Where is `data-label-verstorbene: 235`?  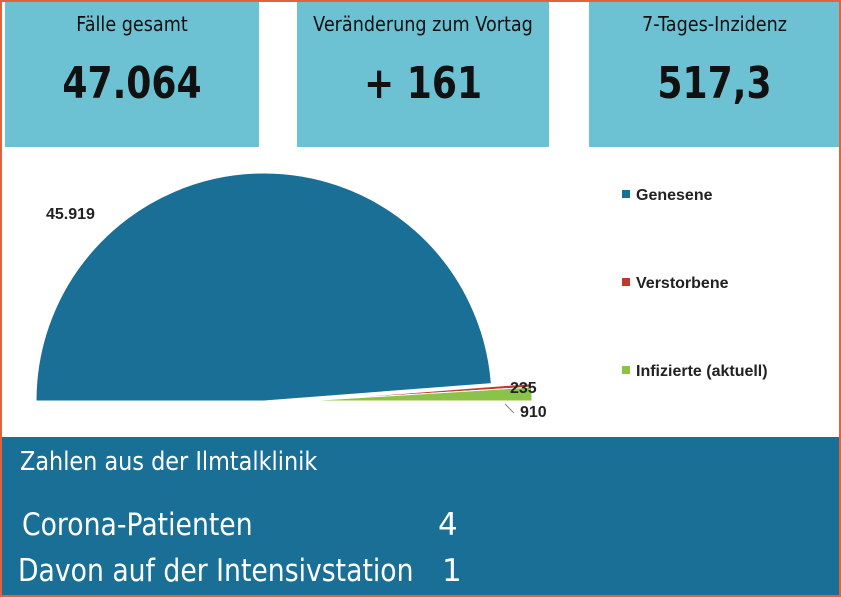
data-label-verstorbene: 235 is located at coordinates (523, 388).